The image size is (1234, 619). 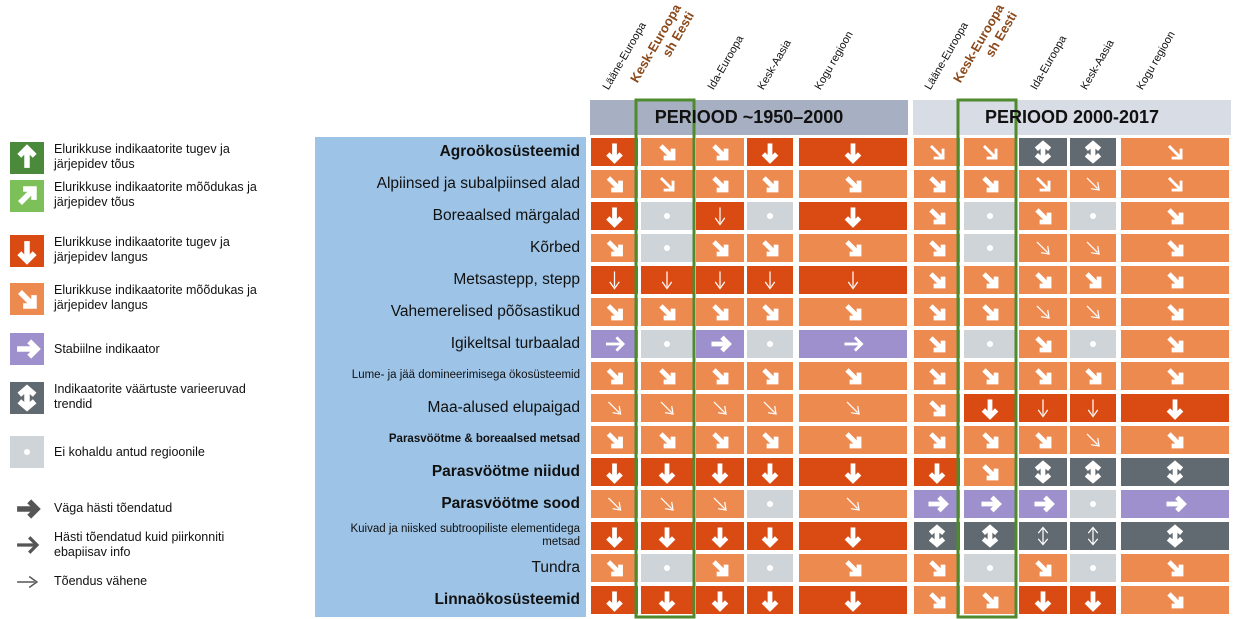 I want to click on row-label: Kõrbed, so click(x=555, y=247).